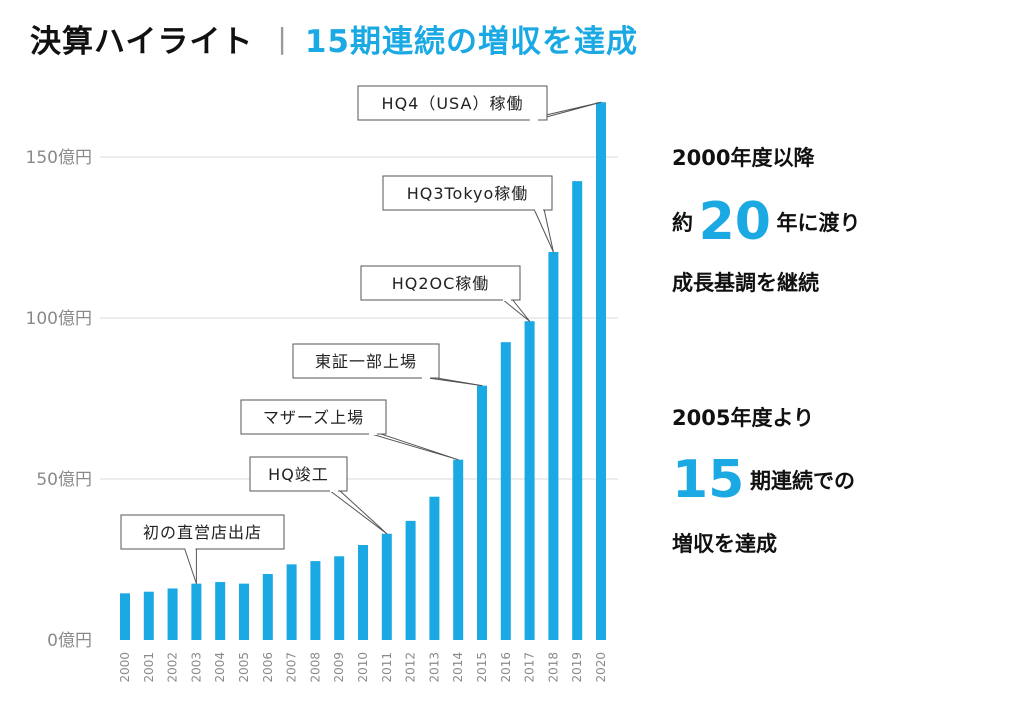 The width and height of the screenshot is (1024, 702). I want to click on side-block1-line3: 成長基調を継続, so click(745, 282).